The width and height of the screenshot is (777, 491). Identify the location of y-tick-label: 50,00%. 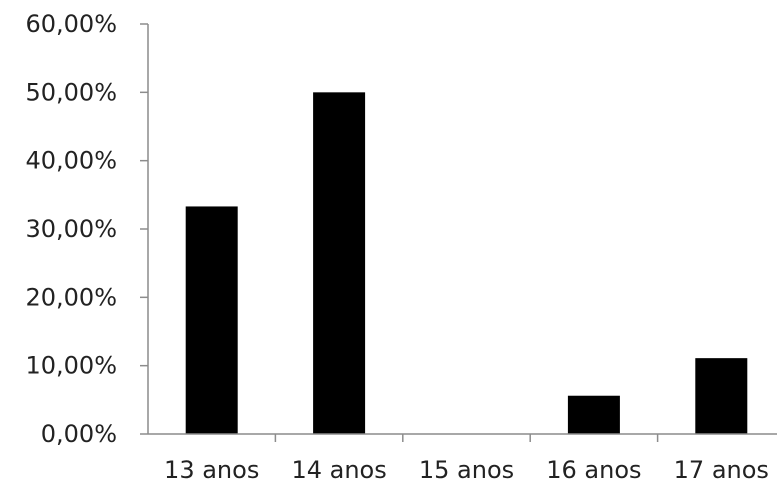
(71, 92).